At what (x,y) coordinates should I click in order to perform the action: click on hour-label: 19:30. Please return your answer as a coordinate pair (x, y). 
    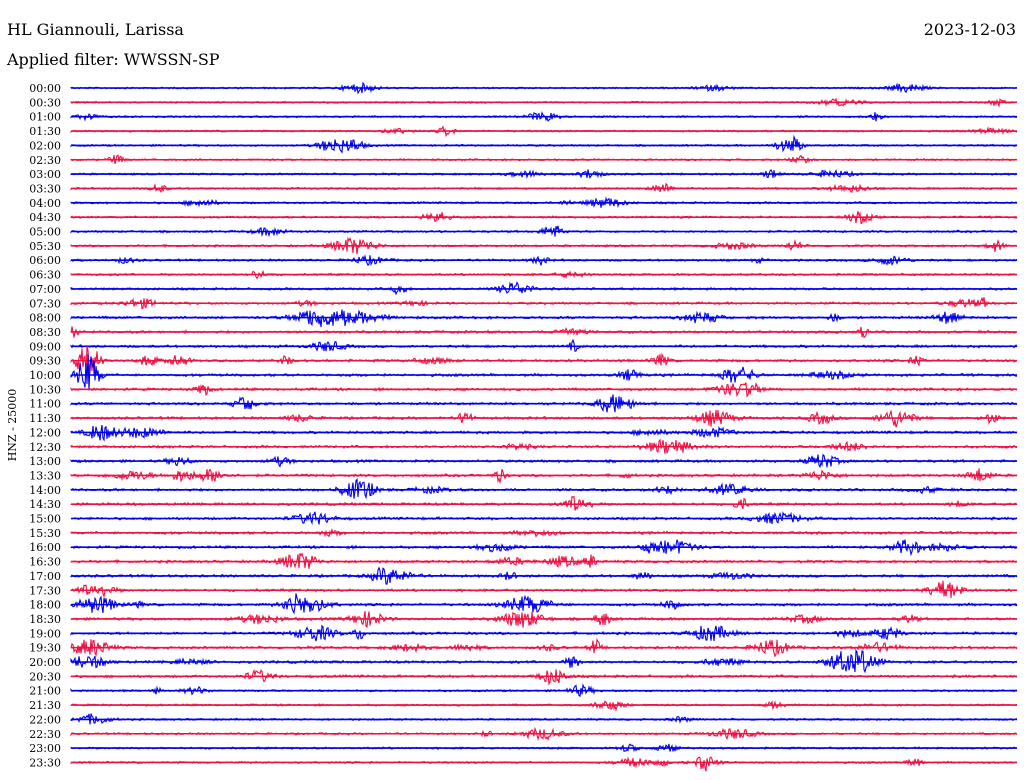
    Looking at the image, I should click on (45, 648).